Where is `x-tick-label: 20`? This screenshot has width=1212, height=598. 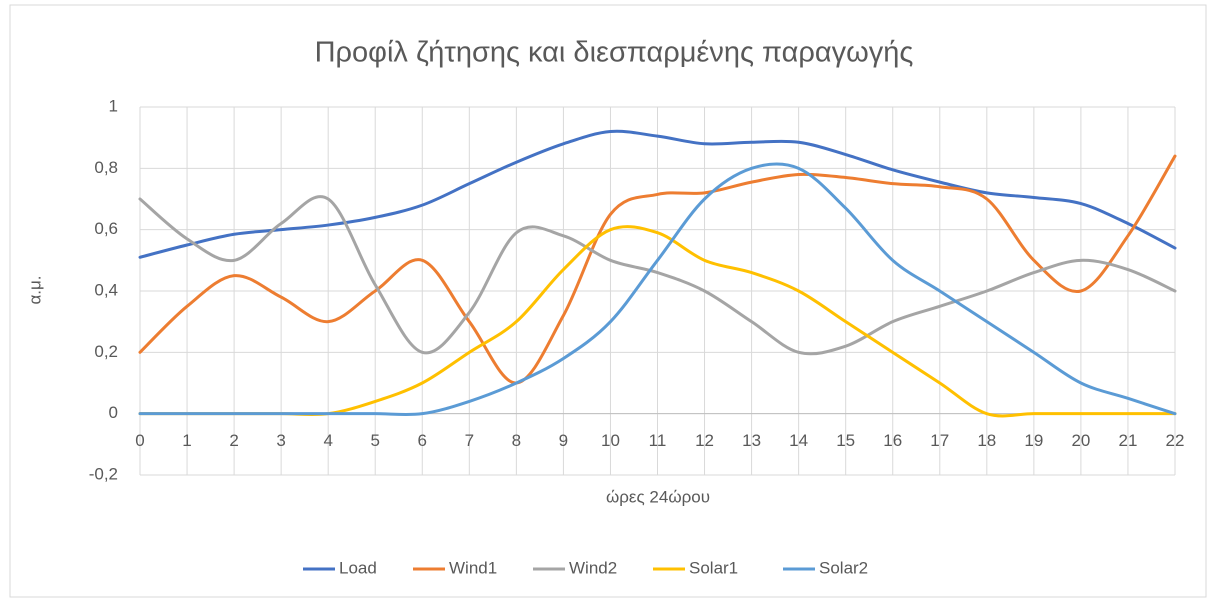 x-tick-label: 20 is located at coordinates (1080, 440).